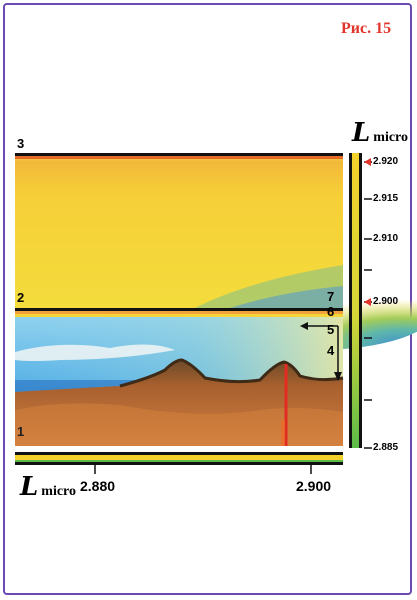 The width and height of the screenshot is (417, 600). What do you see at coordinates (314, 486) in the screenshot?
I see `x-tick-label: 2.900` at bounding box center [314, 486].